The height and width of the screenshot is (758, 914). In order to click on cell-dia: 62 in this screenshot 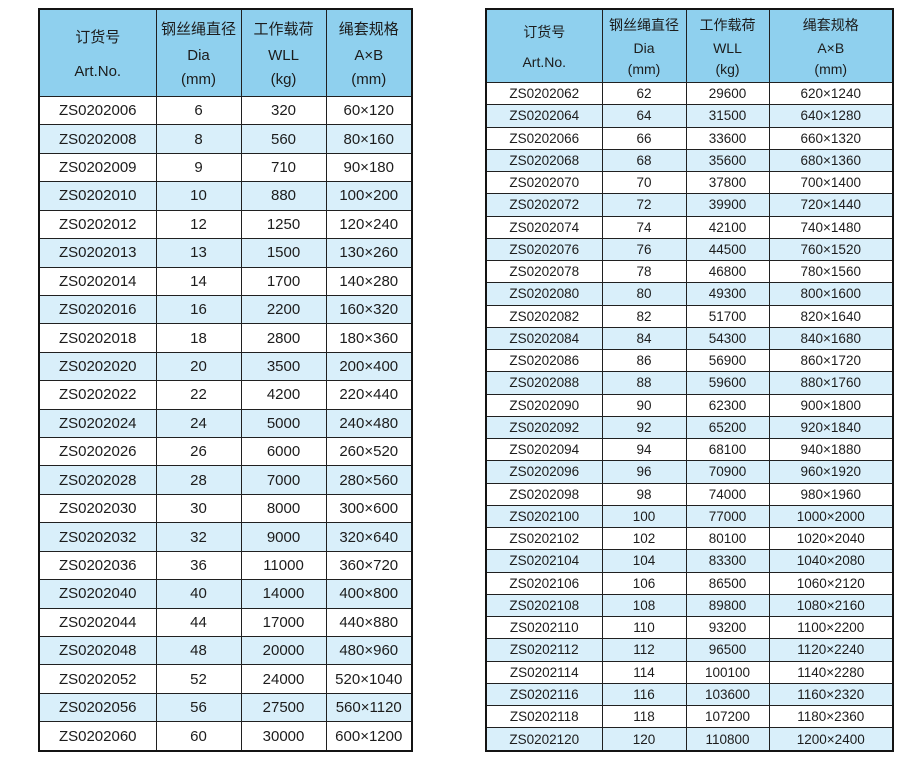, I will do `click(644, 93)`.